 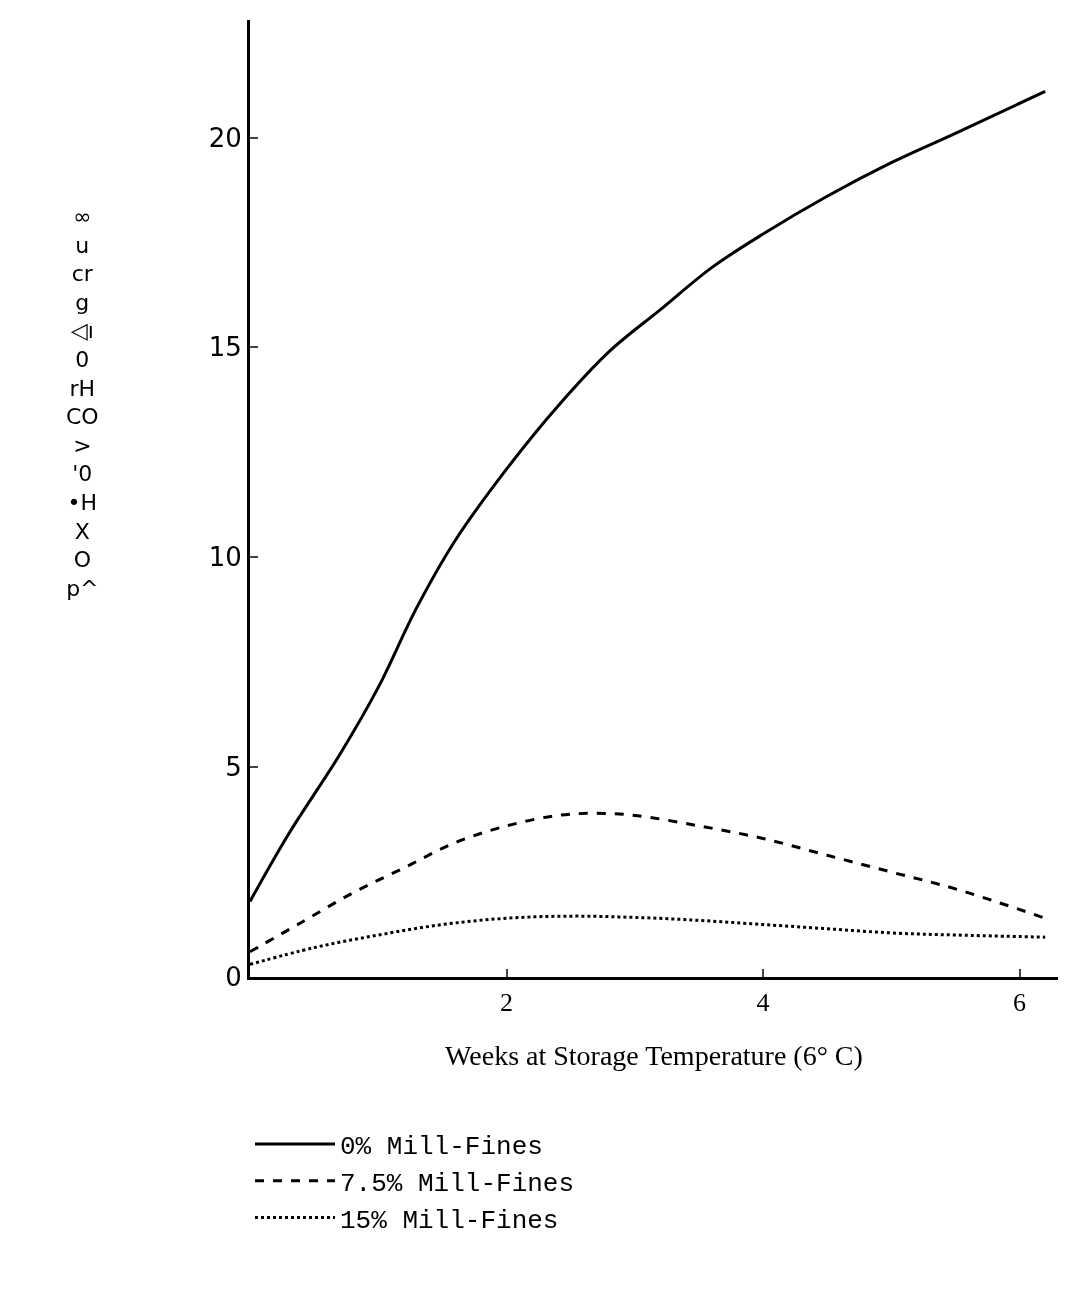 I want to click on legend-label: 15% Mill-Fines, so click(x=449, y=1220).